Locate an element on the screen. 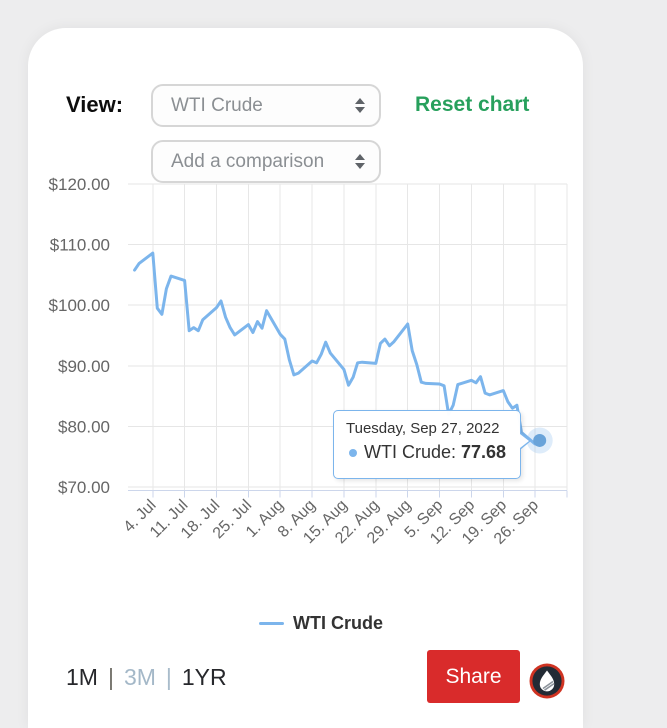 Image resolution: width=667 pixels, height=728 pixels. reset-chart-button: Reset chart is located at coordinates (472, 104).